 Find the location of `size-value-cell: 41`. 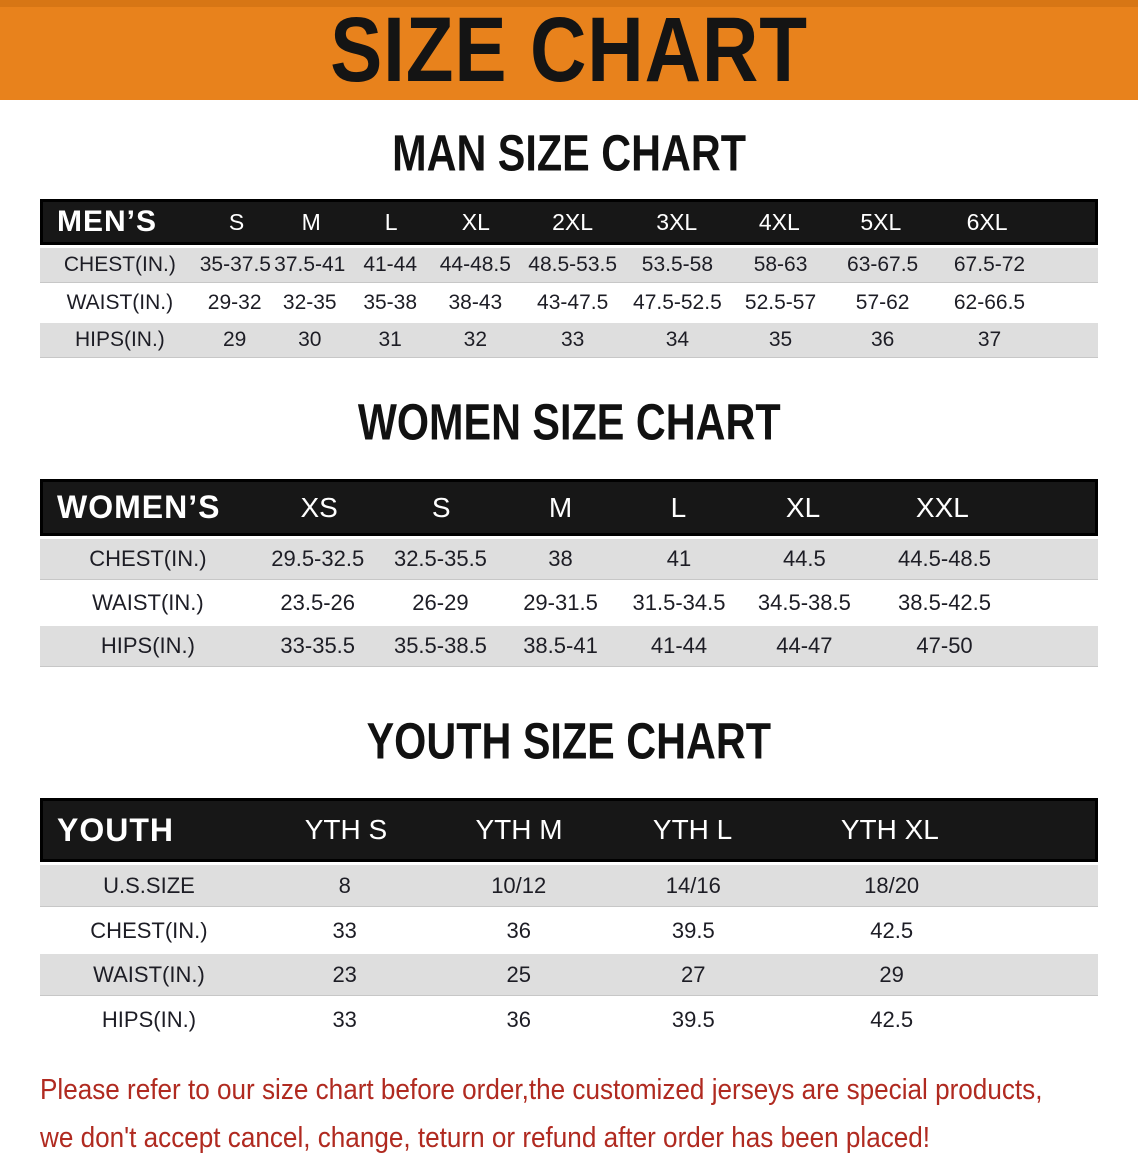

size-value-cell: 41 is located at coordinates (679, 558).